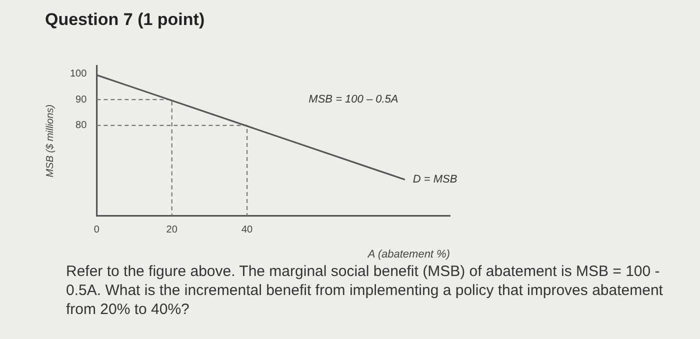 The height and width of the screenshot is (339, 700). What do you see at coordinates (82, 126) in the screenshot?
I see `y-tick-label: 80` at bounding box center [82, 126].